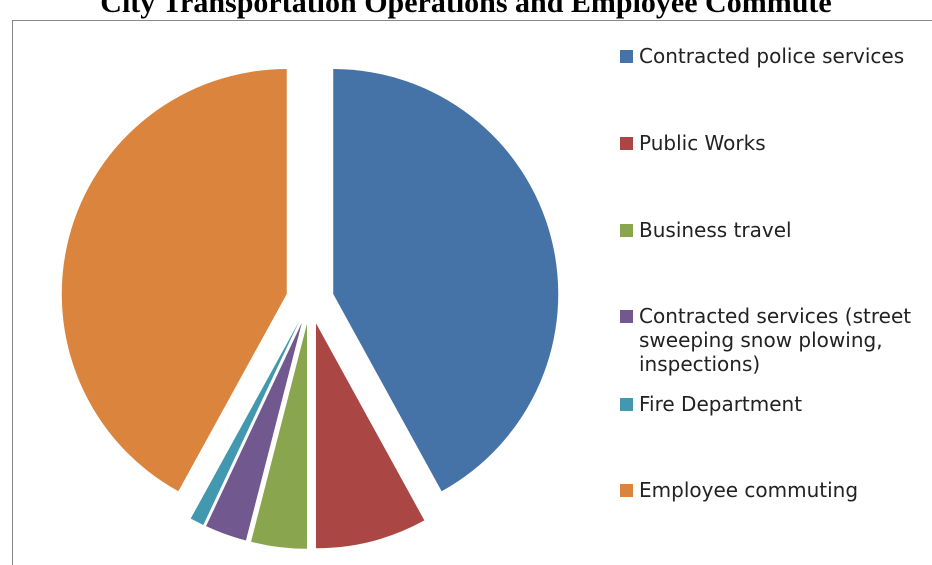  I want to click on legend-label: Employee commuting, so click(749, 490).